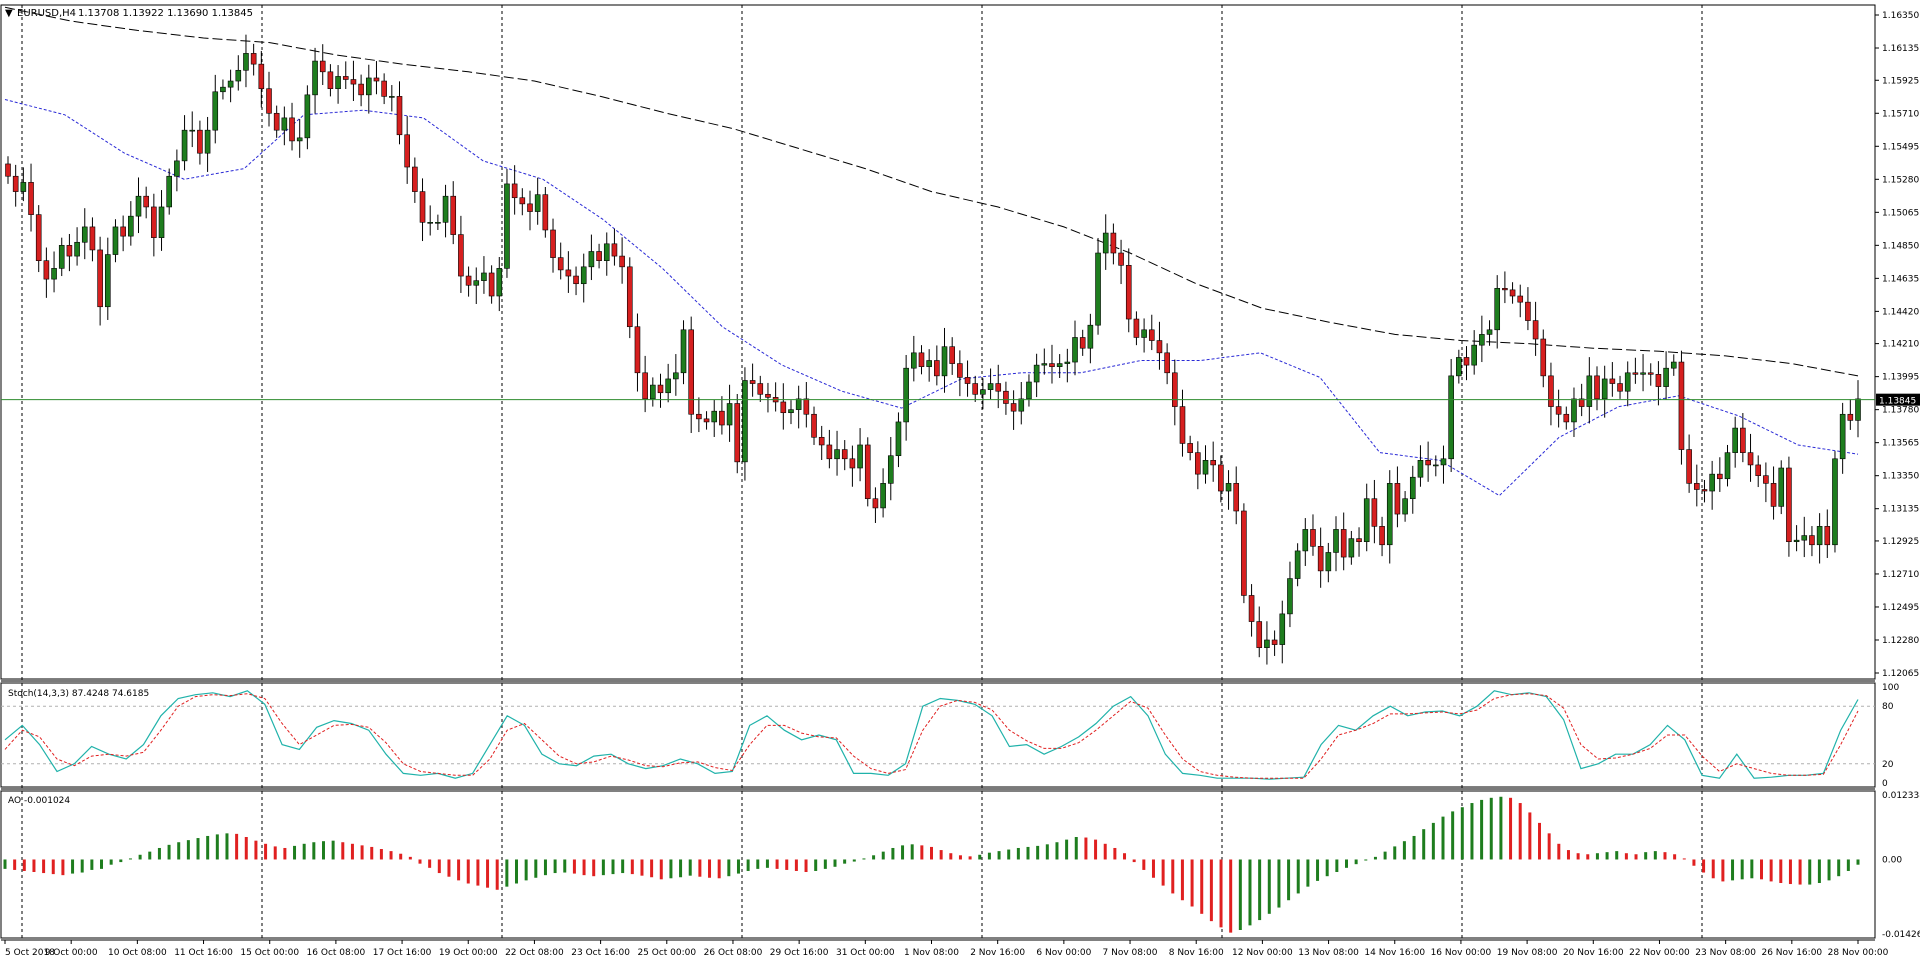 The width and height of the screenshot is (1920, 971). I want to click on stoch-tick-label: 80, so click(1888, 707).